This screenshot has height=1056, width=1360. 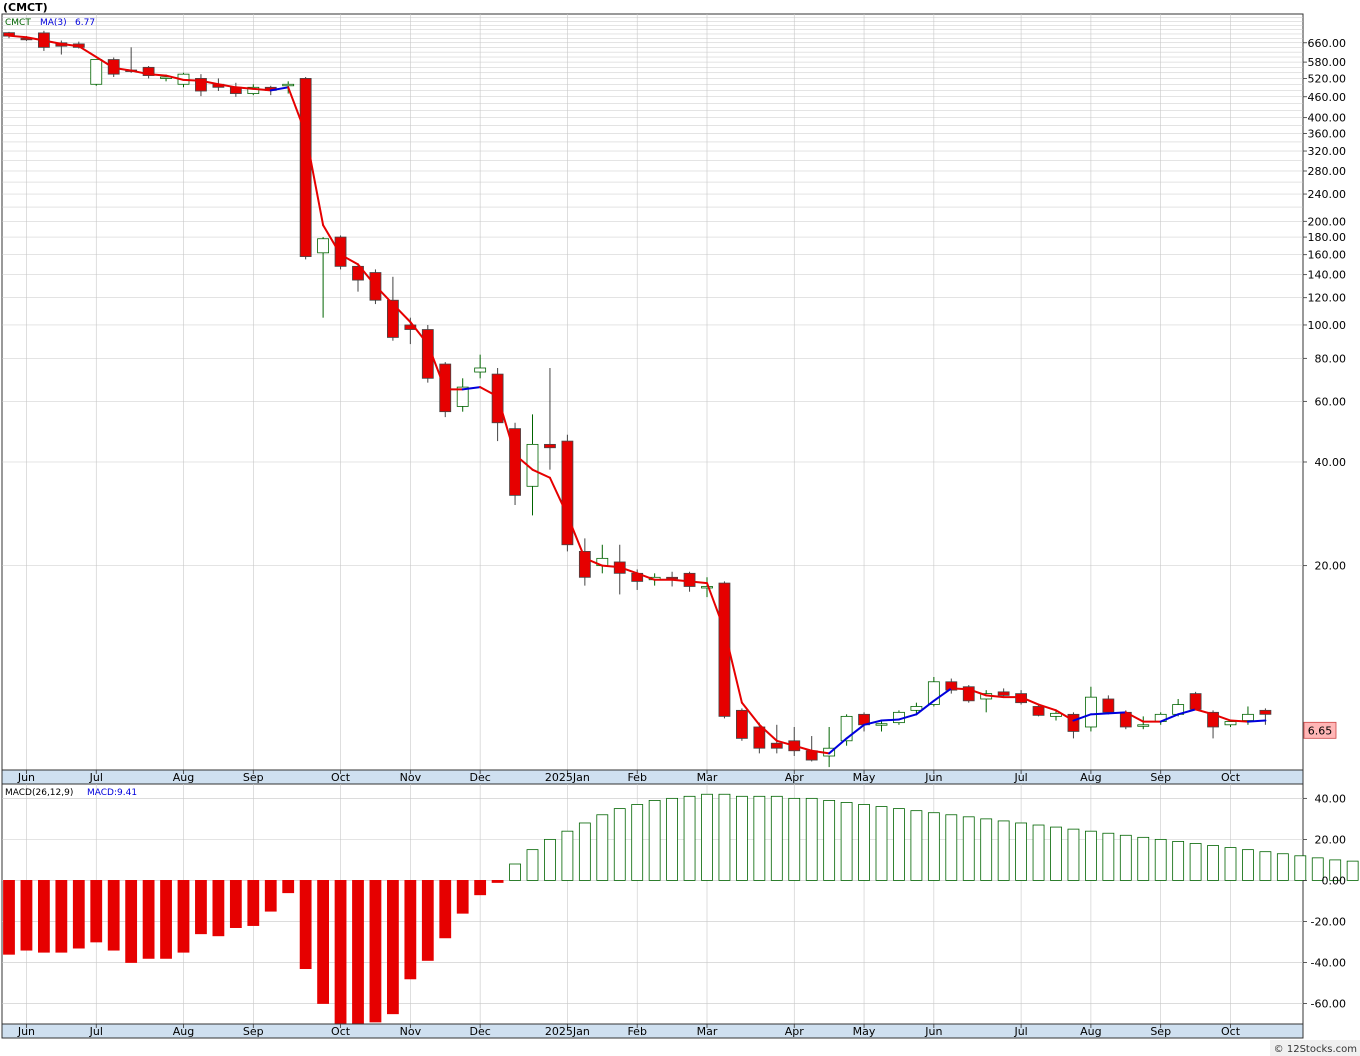 What do you see at coordinates (1328, 921) in the screenshot?
I see `macd-y-tick-label: -20.00` at bounding box center [1328, 921].